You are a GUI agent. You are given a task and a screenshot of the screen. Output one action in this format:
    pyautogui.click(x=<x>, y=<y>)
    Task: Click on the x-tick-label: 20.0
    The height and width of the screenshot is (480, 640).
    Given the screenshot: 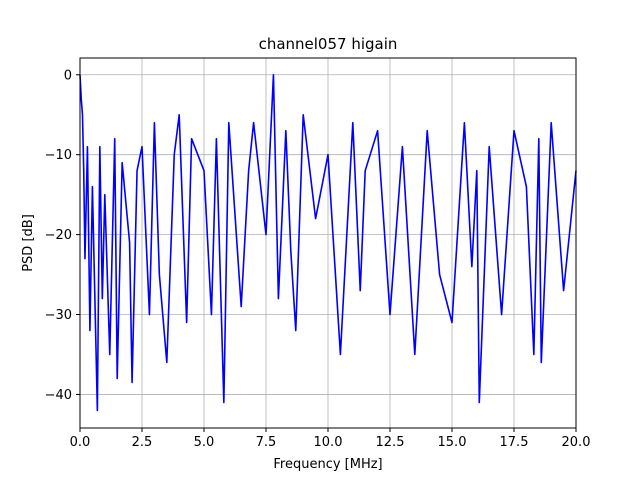 What is the action you would take?
    pyautogui.click(x=576, y=442)
    